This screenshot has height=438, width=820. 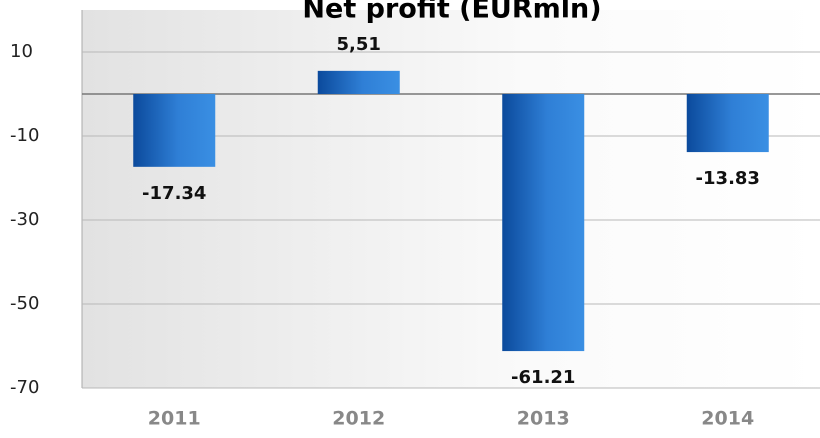 What do you see at coordinates (21, 51) in the screenshot?
I see `y-tick-label: 10` at bounding box center [21, 51].